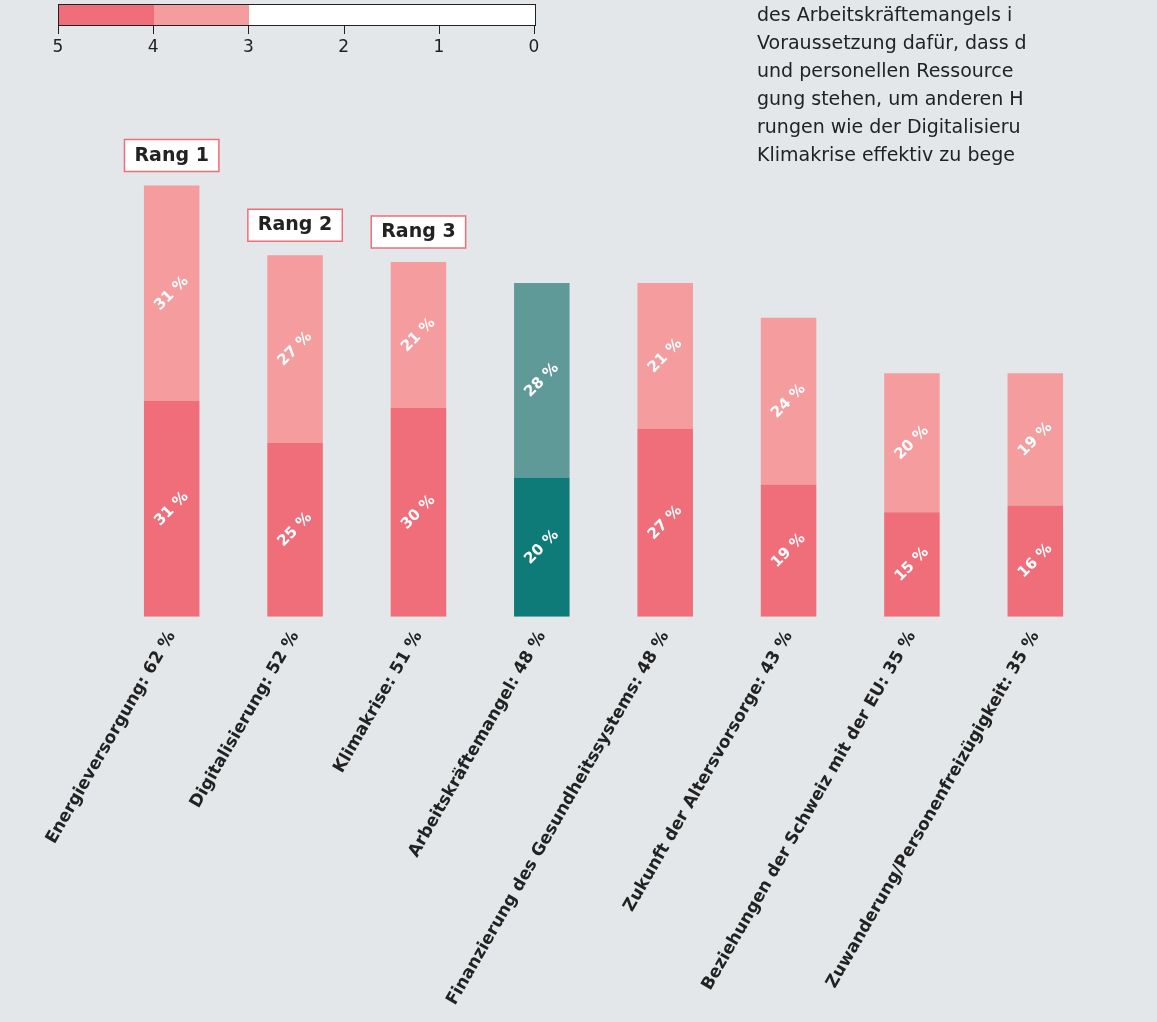 This screenshot has width=1157, height=1022. I want to click on data-label: 30 %, so click(417, 511).